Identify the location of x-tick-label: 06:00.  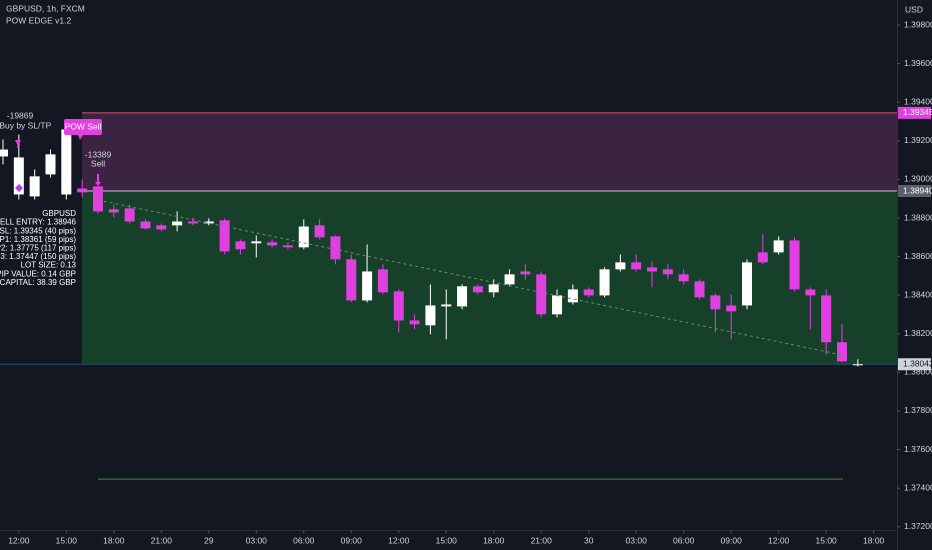
(304, 540).